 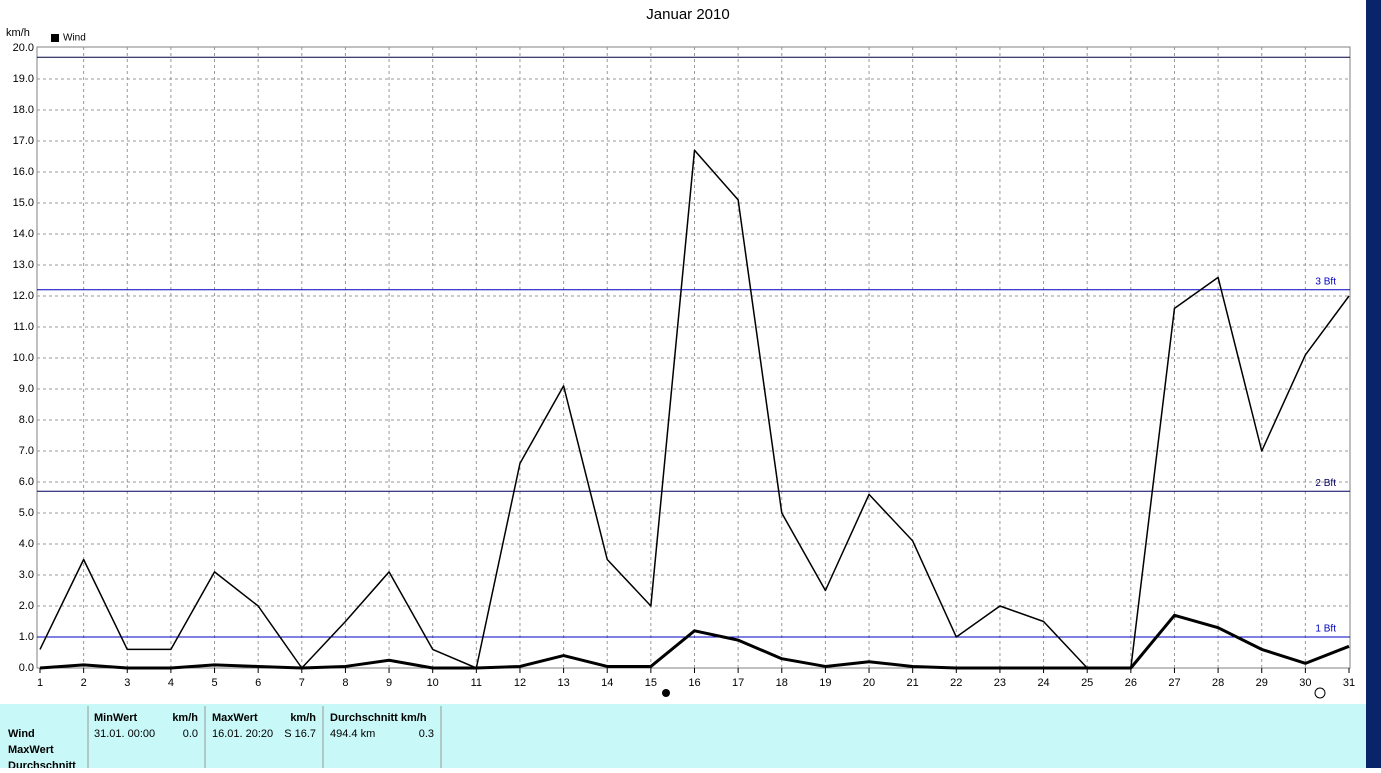 What do you see at coordinates (1320, 693) in the screenshot?
I see `full-moon-icon` at bounding box center [1320, 693].